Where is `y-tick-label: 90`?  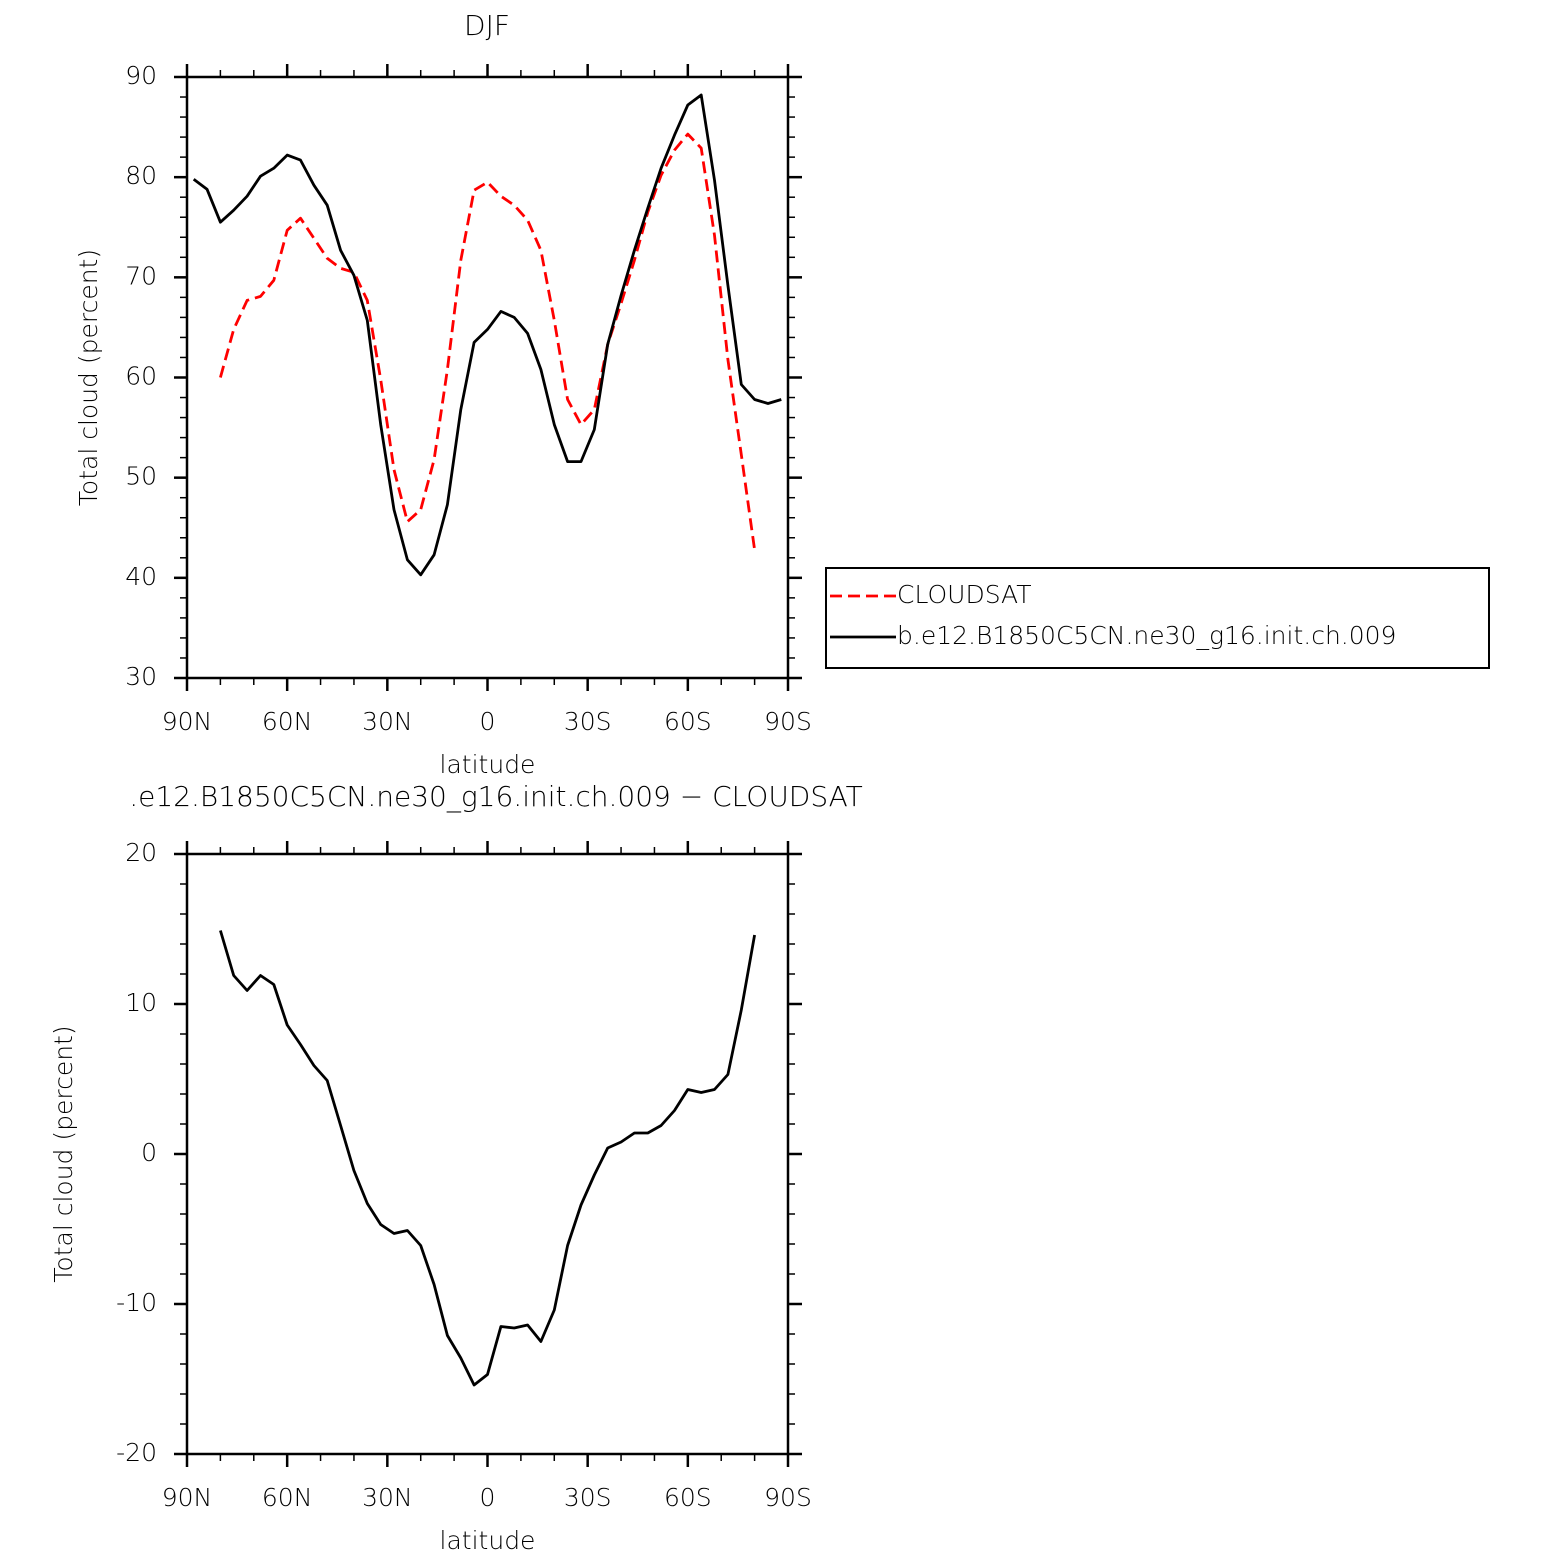 y-tick-label: 90 is located at coordinates (141, 75).